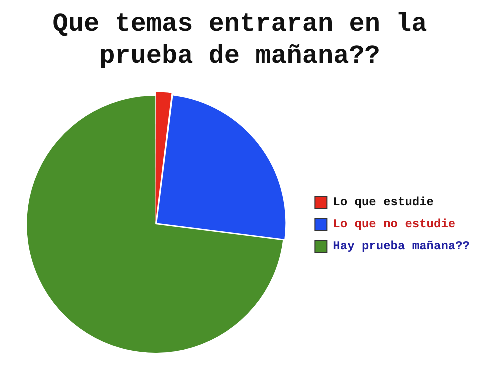 The width and height of the screenshot is (480, 379). I want to click on legend-label: Lo que estudie, so click(383, 203).